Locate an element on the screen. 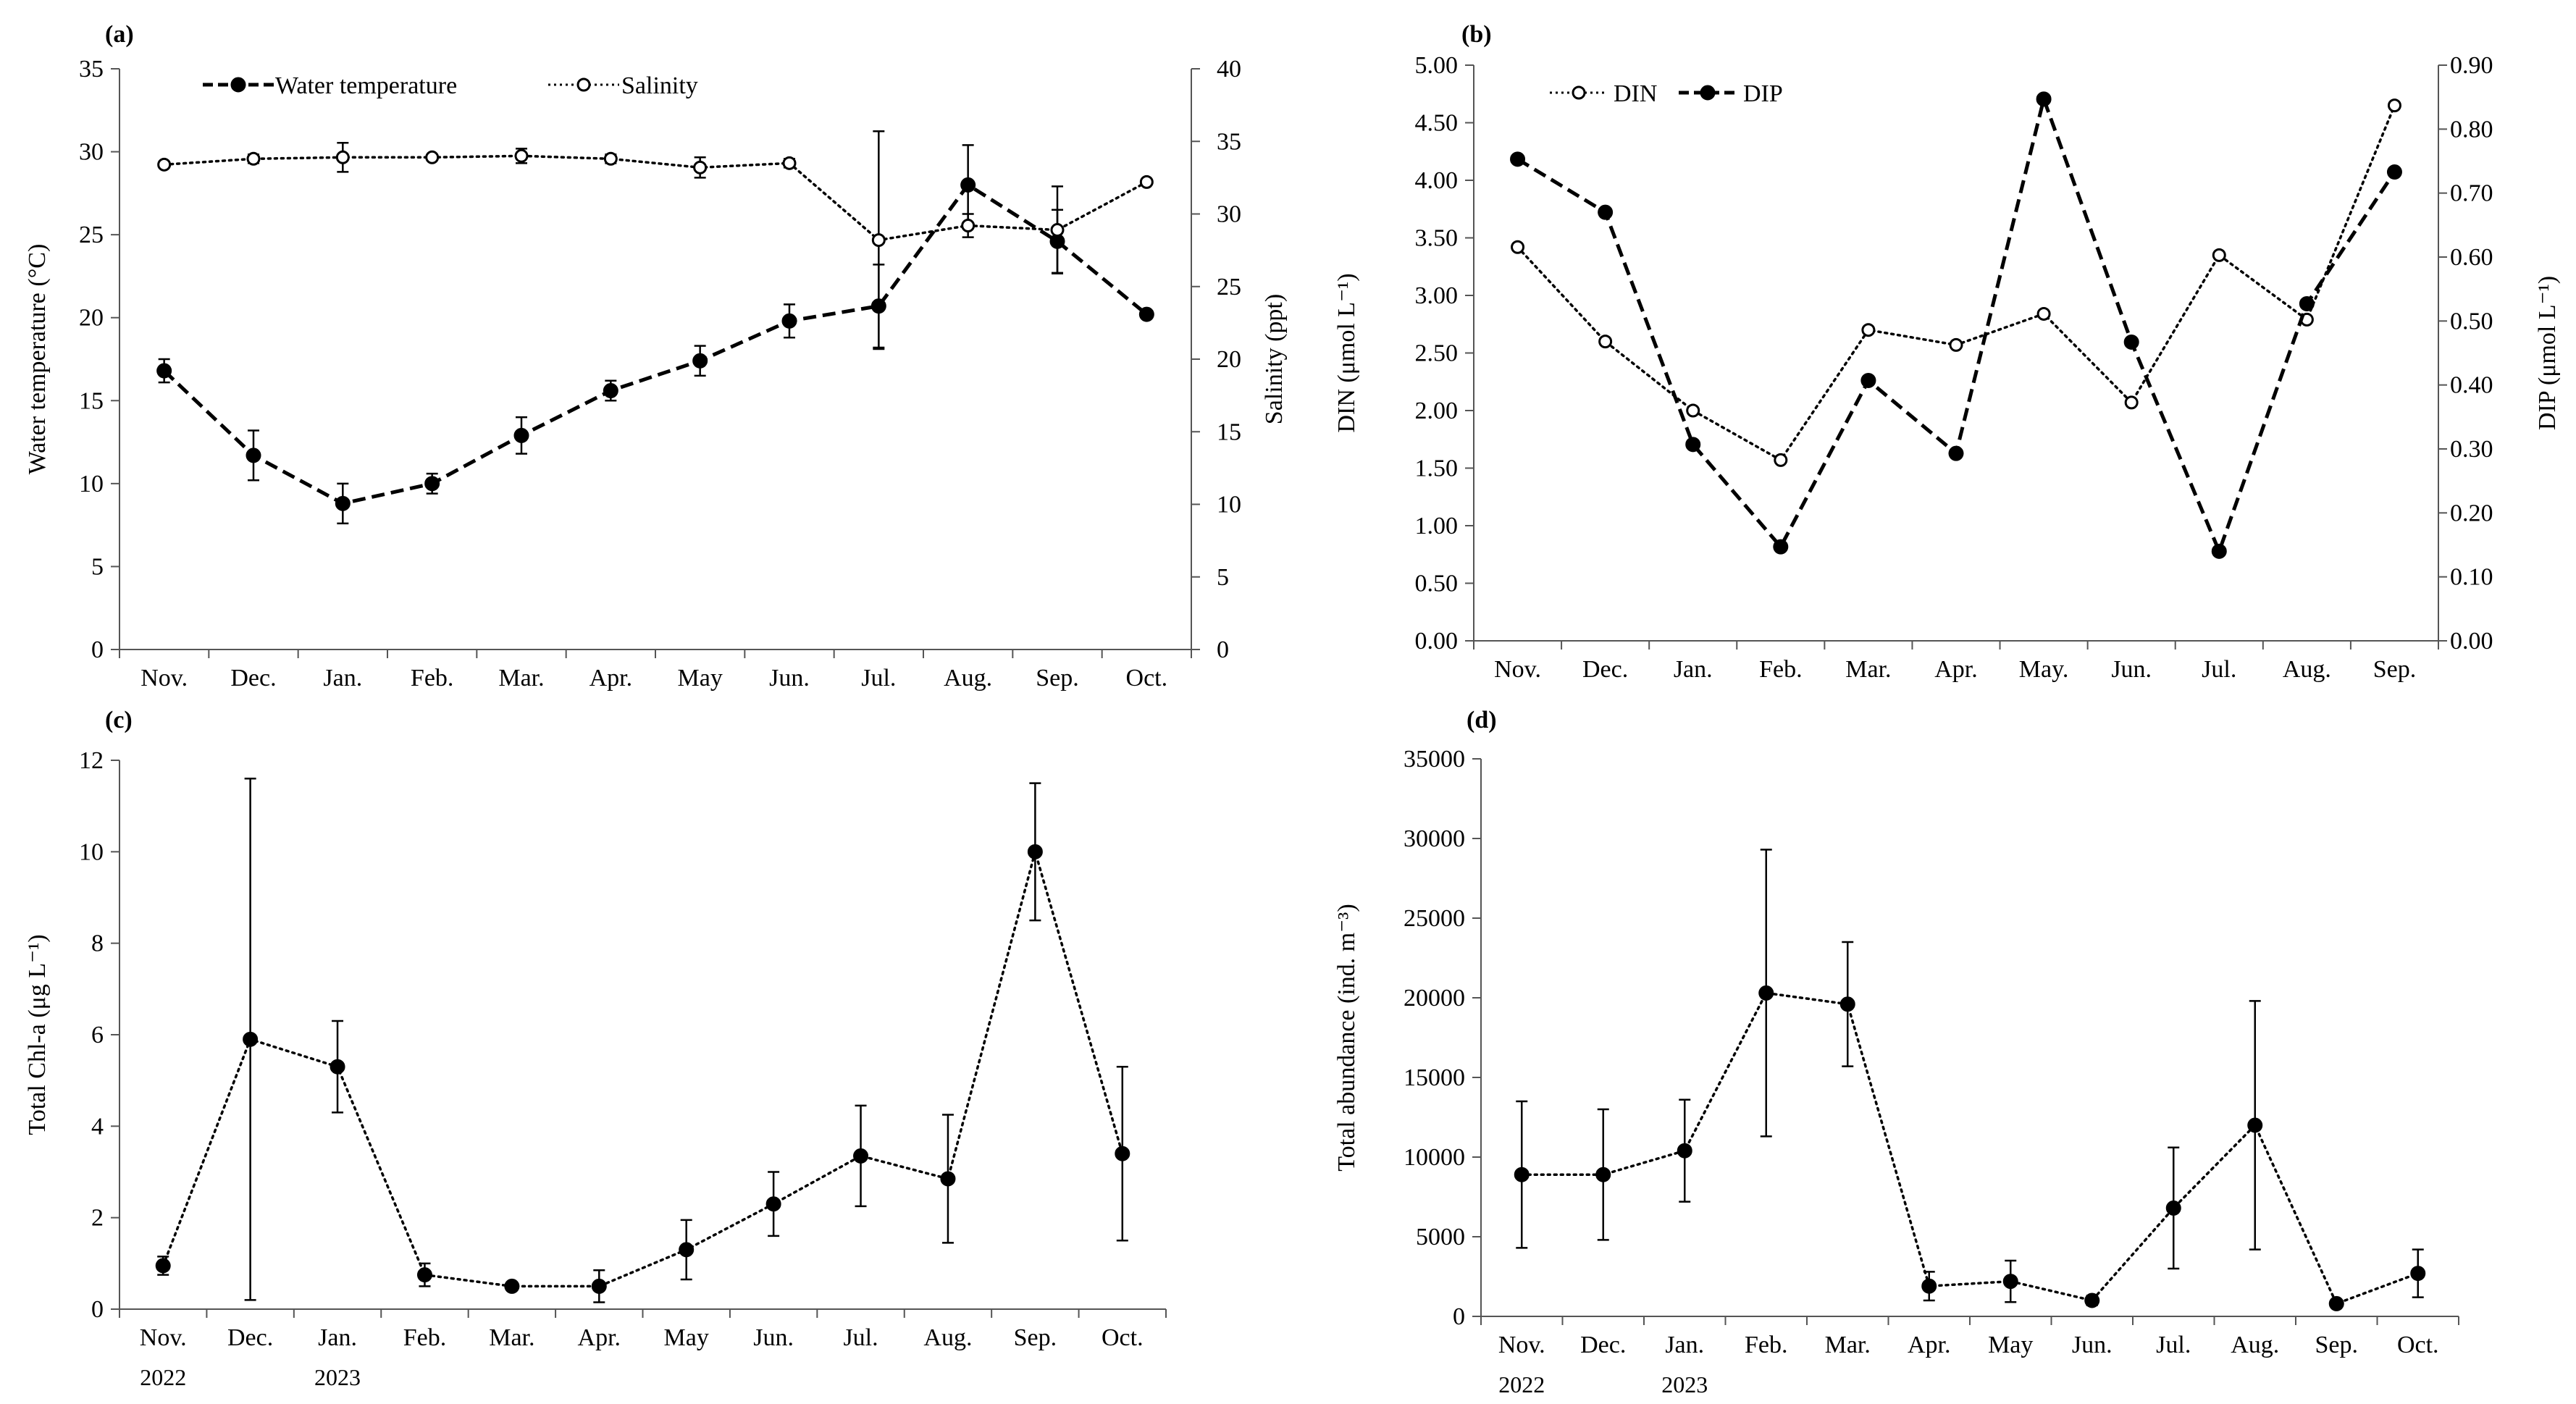 The width and height of the screenshot is (2576, 1404). y-axis-title: Water temperature (°C) is located at coordinates (37, 359).